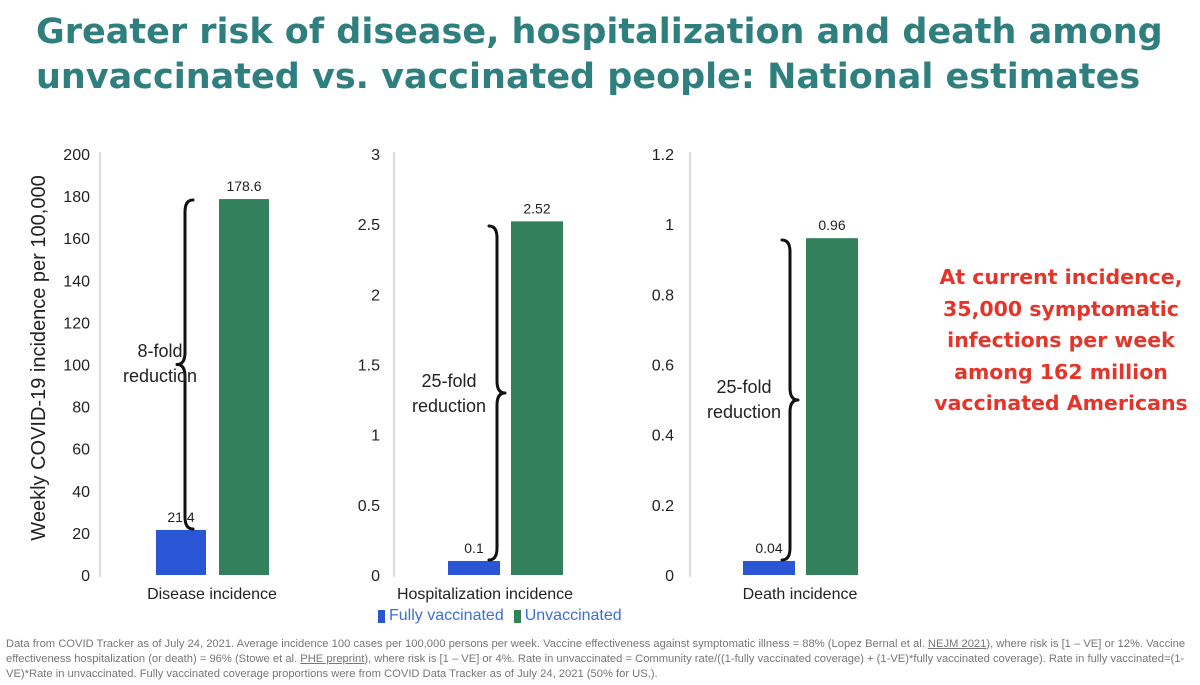  I want to click on chart-1-annotation-line: 8-fold, so click(159, 351).